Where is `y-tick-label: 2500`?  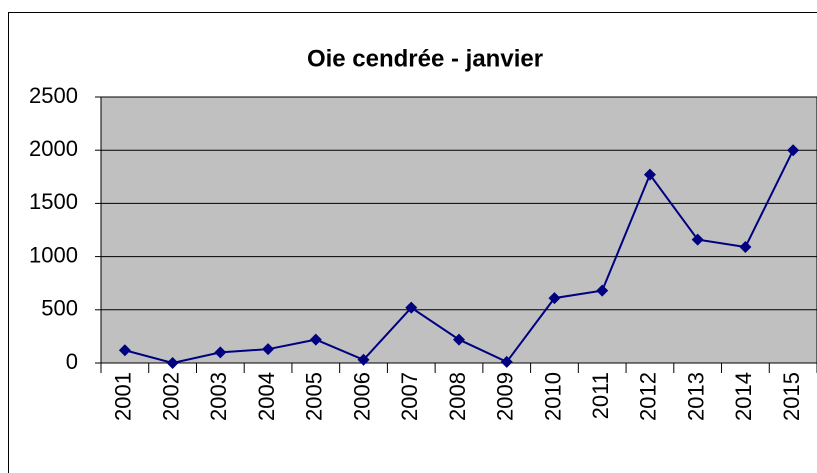
y-tick-label: 2500 is located at coordinates (53, 95).